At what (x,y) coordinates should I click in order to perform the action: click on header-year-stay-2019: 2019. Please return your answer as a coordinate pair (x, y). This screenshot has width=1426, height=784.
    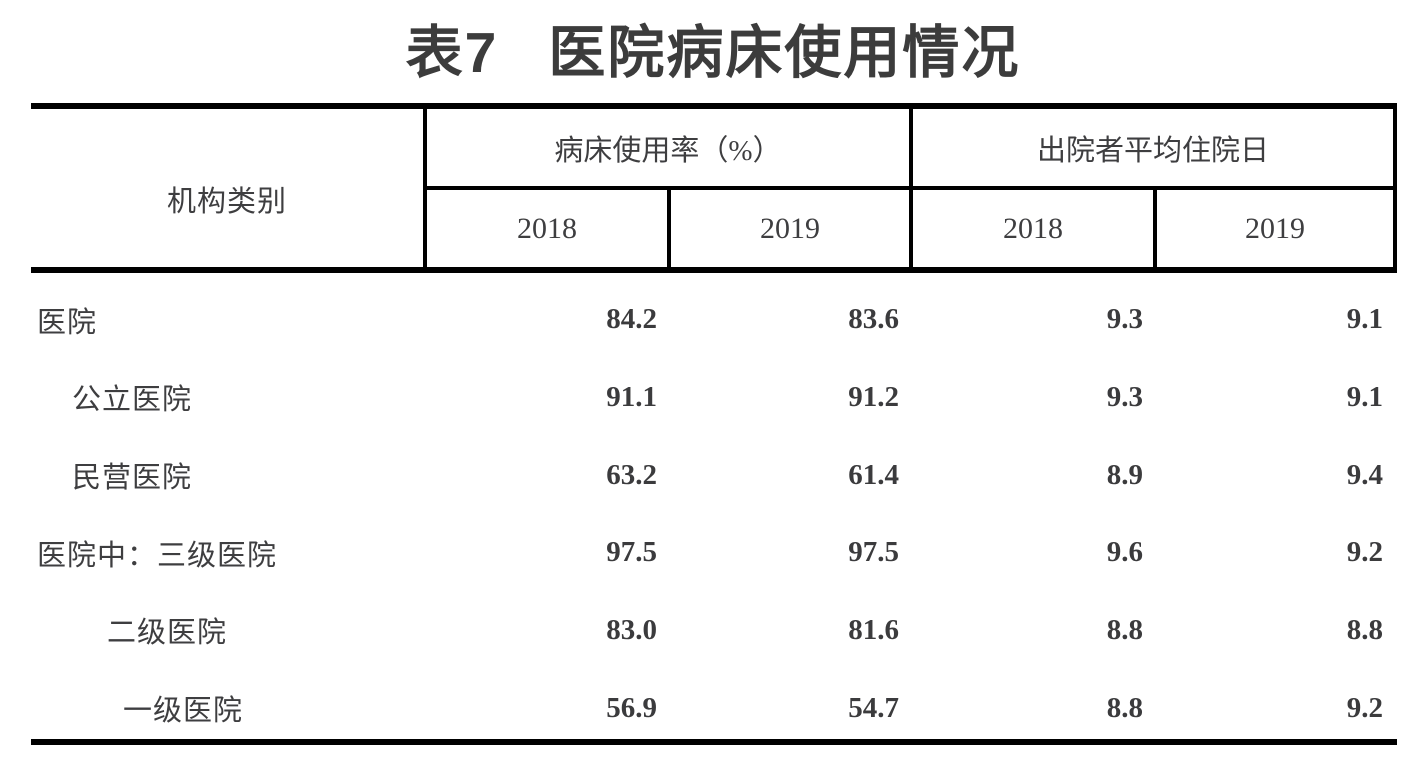
    Looking at the image, I should click on (1277, 231).